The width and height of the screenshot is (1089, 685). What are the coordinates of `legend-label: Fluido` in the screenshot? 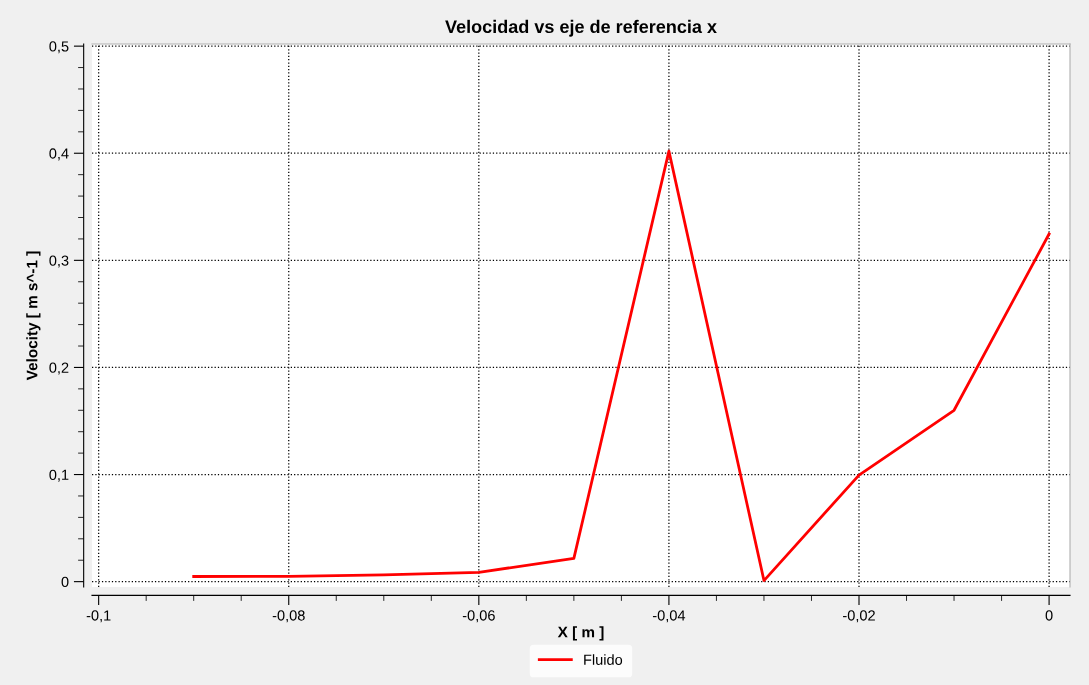 It's located at (603, 659).